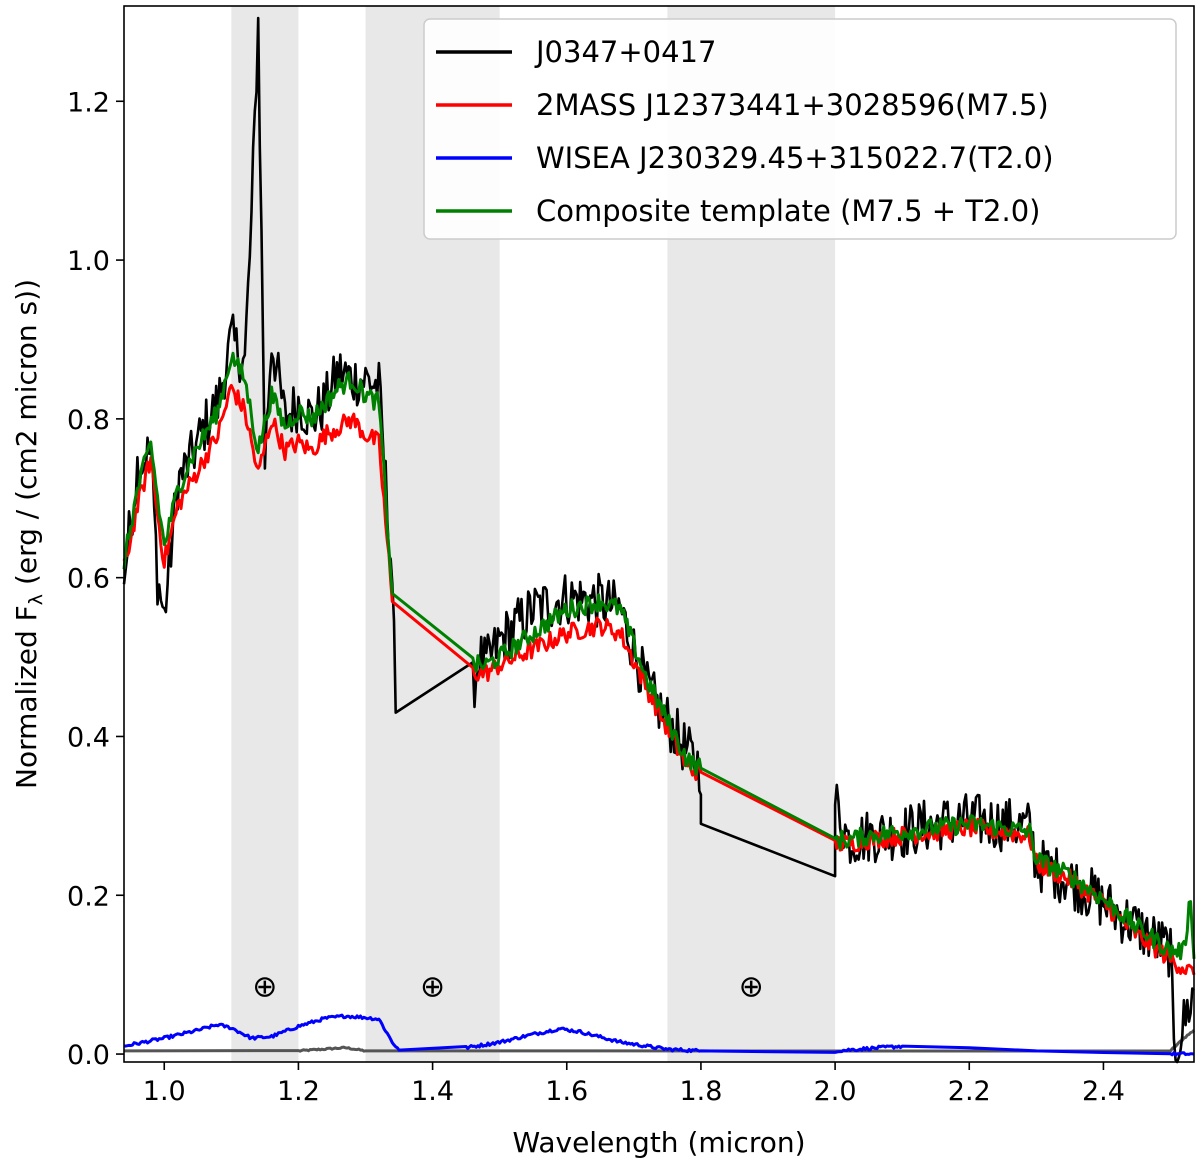 Image resolution: width=1200 pixels, height=1170 pixels. I want to click on y-tick-label: 0.8, so click(88, 420).